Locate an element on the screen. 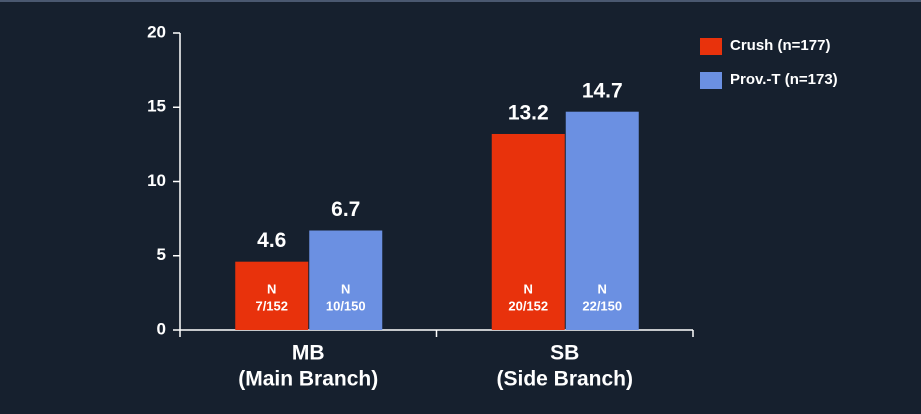  value-label: 14.7 is located at coordinates (602, 90).